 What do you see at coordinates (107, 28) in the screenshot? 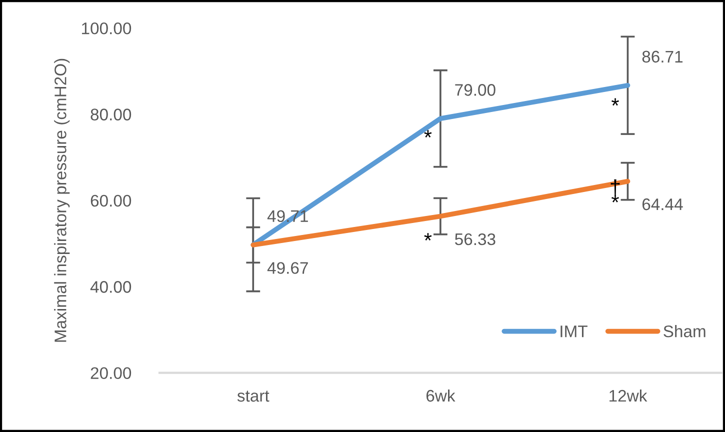
I see `y-tick-label: 100.00` at bounding box center [107, 28].